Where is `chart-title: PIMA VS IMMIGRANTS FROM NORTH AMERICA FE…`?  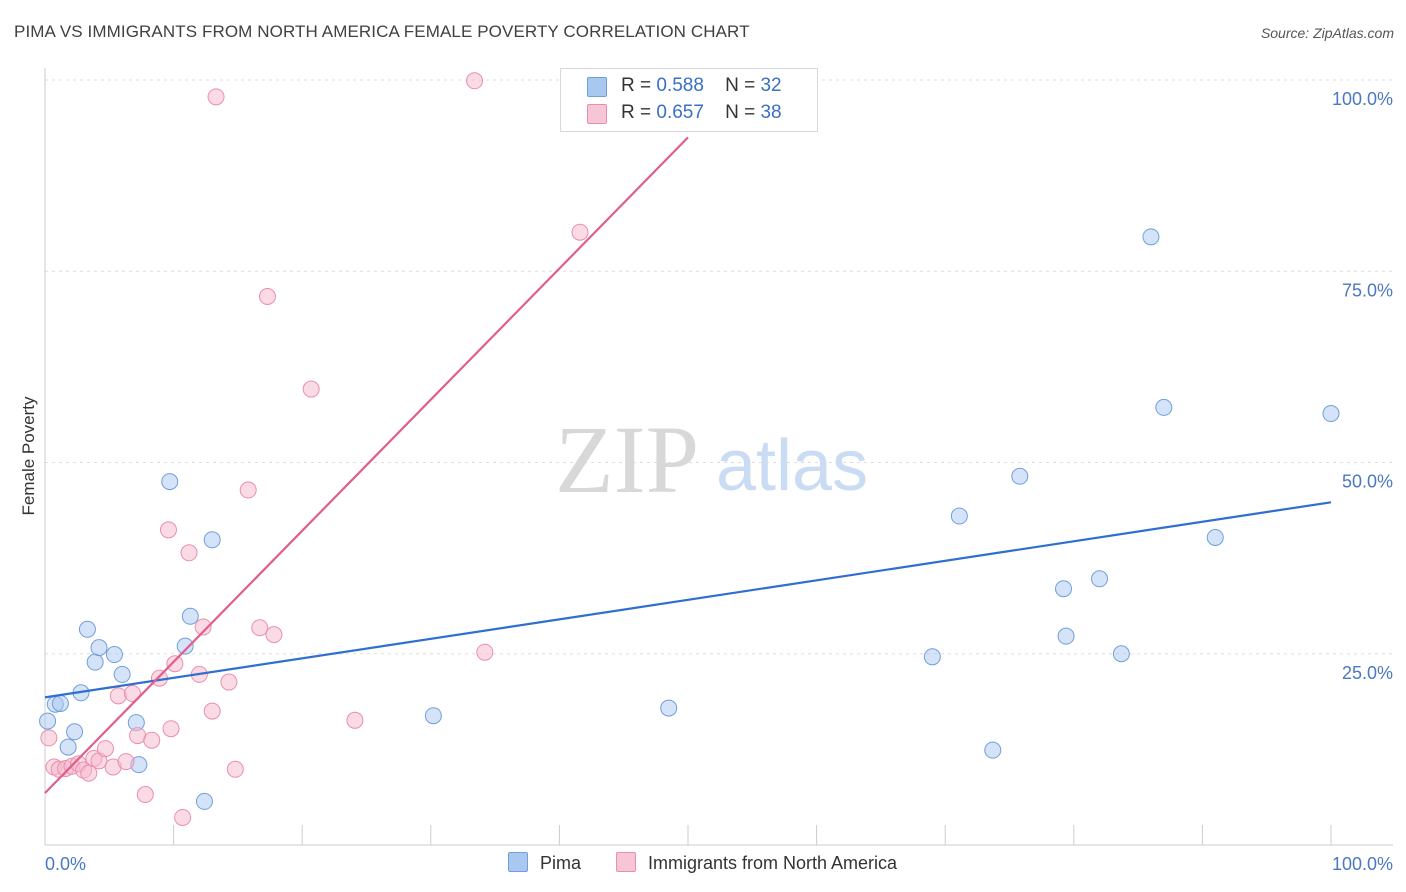
chart-title: PIMA VS IMMIGRANTS FROM NORTH AMERICA FE… is located at coordinates (382, 31).